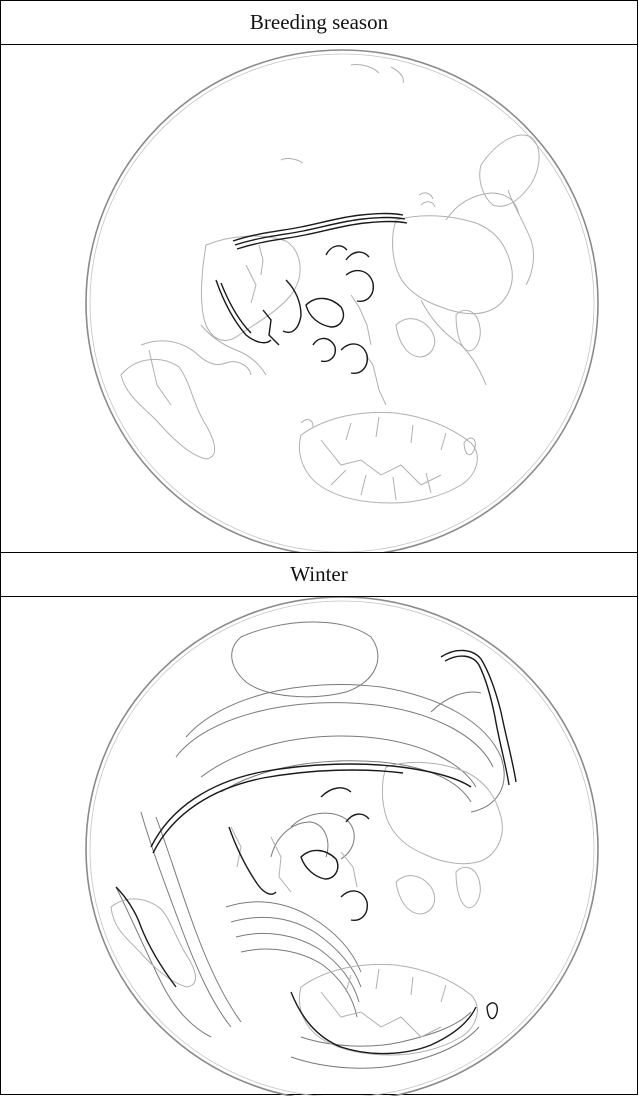 The height and width of the screenshot is (1096, 639). What do you see at coordinates (311, 293) in the screenshot?
I see `breeding-range-outline` at bounding box center [311, 293].